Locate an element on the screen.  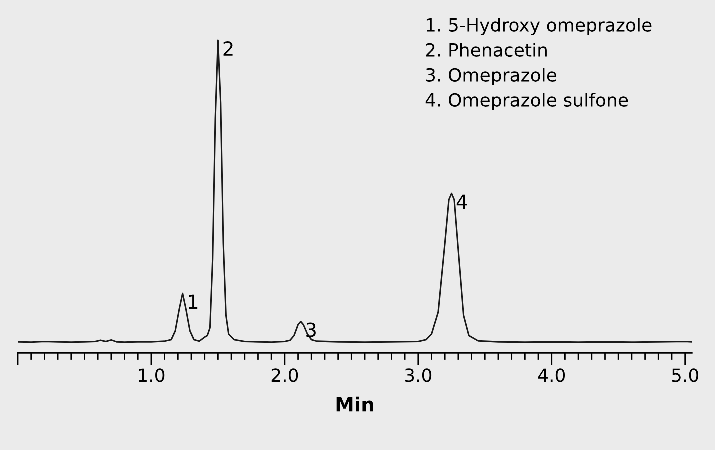
annotation: 4 is located at coordinates (462, 202).